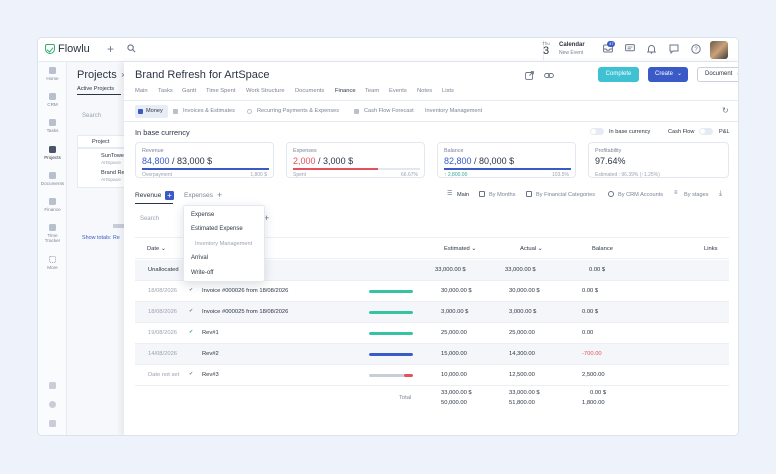 The width and height of the screenshot is (776, 474). What do you see at coordinates (150, 219) in the screenshot?
I see `revenue-search-input: Search` at bounding box center [150, 219].